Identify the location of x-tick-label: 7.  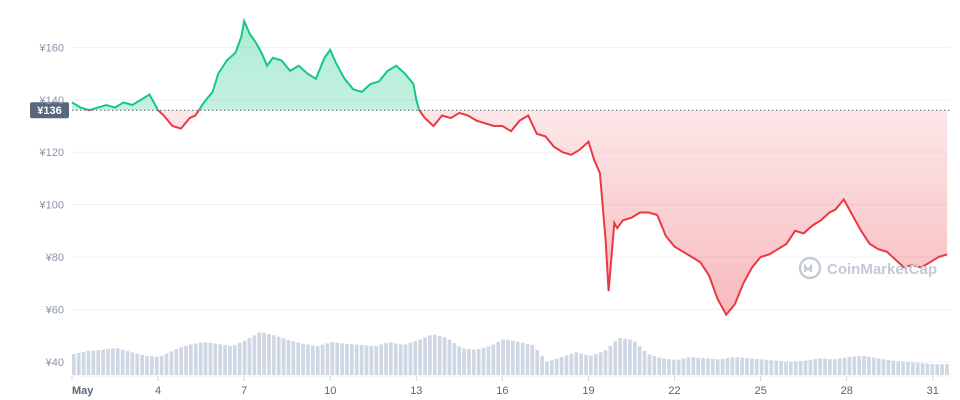
(244, 391).